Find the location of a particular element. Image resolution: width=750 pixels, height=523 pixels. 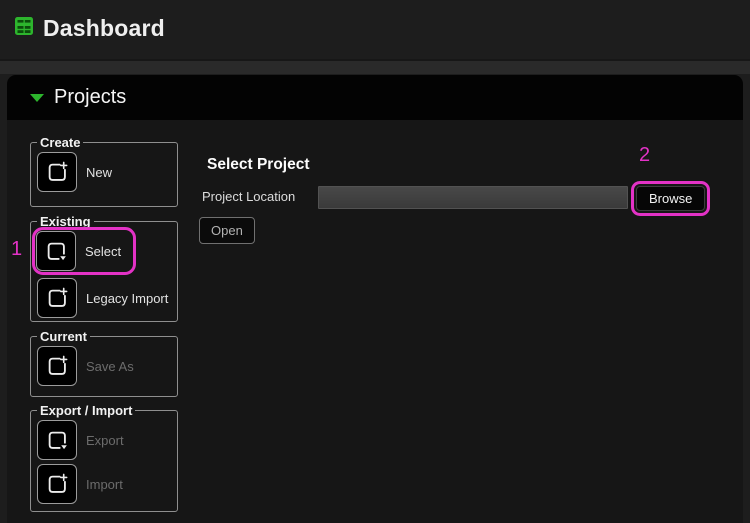

import-row: Import is located at coordinates (104, 484).